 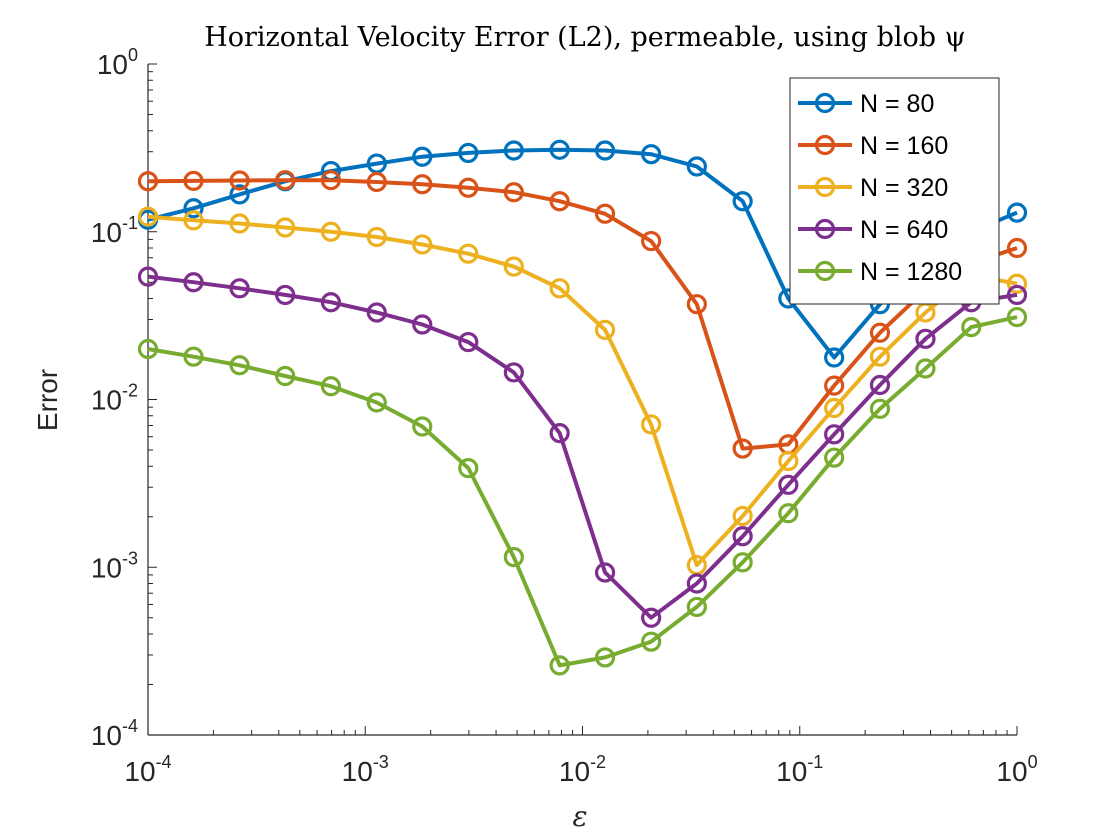 I want to click on legend-label: N = 640, so click(x=904, y=230).